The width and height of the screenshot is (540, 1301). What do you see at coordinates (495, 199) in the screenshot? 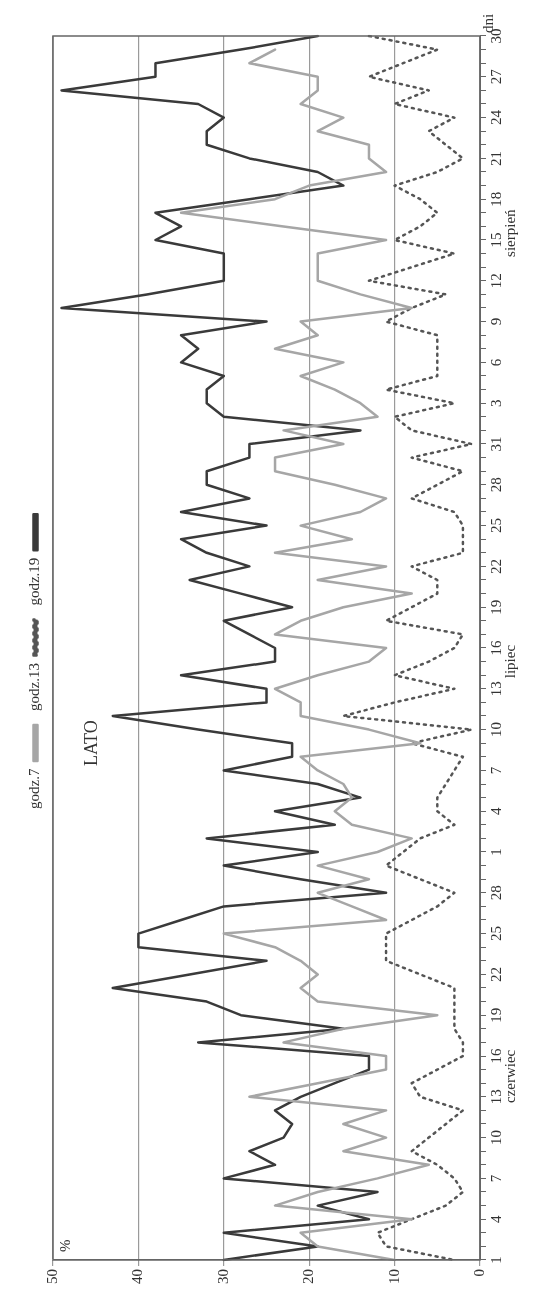
I see `y-tick-label: 18` at bounding box center [495, 199].